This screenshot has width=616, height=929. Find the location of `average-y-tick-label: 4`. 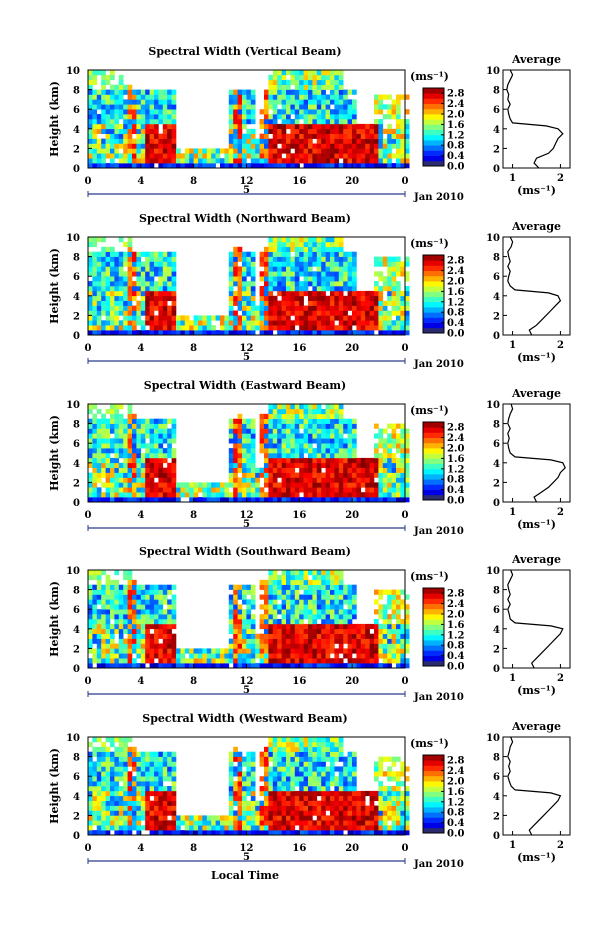

average-y-tick-label: 4 is located at coordinates (496, 630).